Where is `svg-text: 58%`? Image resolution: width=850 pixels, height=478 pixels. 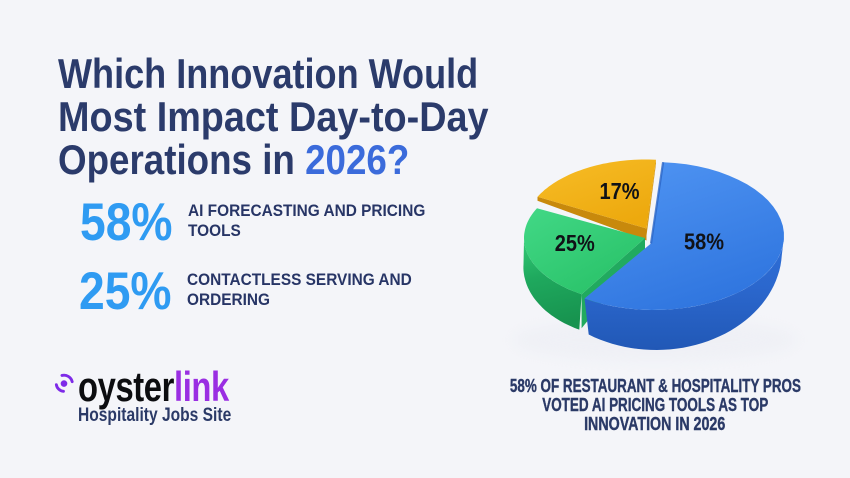
svg-text: 58% is located at coordinates (704, 241).